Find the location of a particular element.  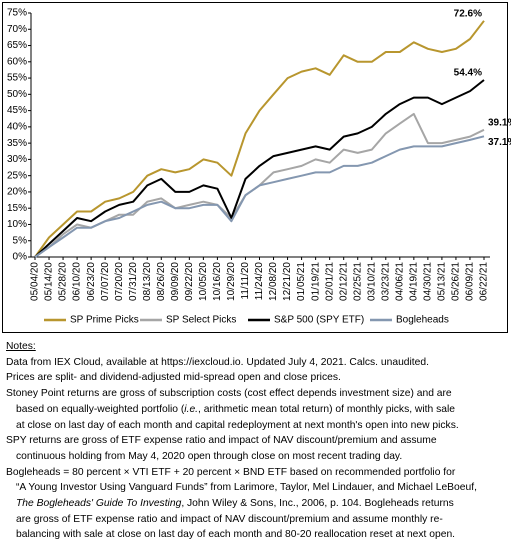

y-tick-label: 30% is located at coordinates (17, 159).